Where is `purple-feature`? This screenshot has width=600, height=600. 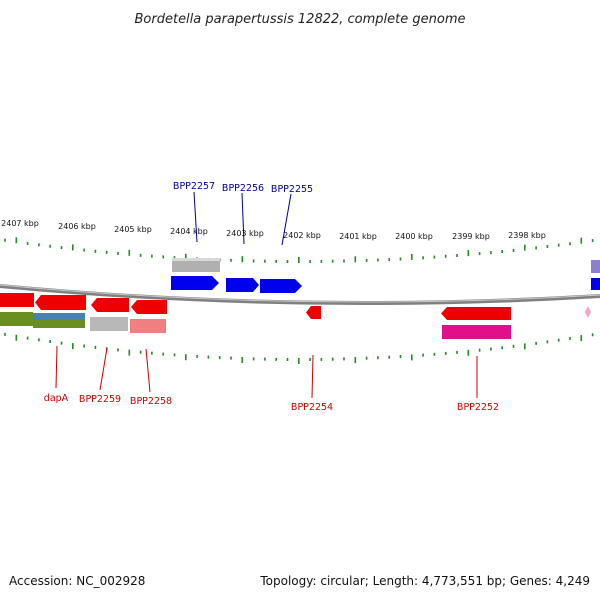
purple-feature is located at coordinates (595, 266).